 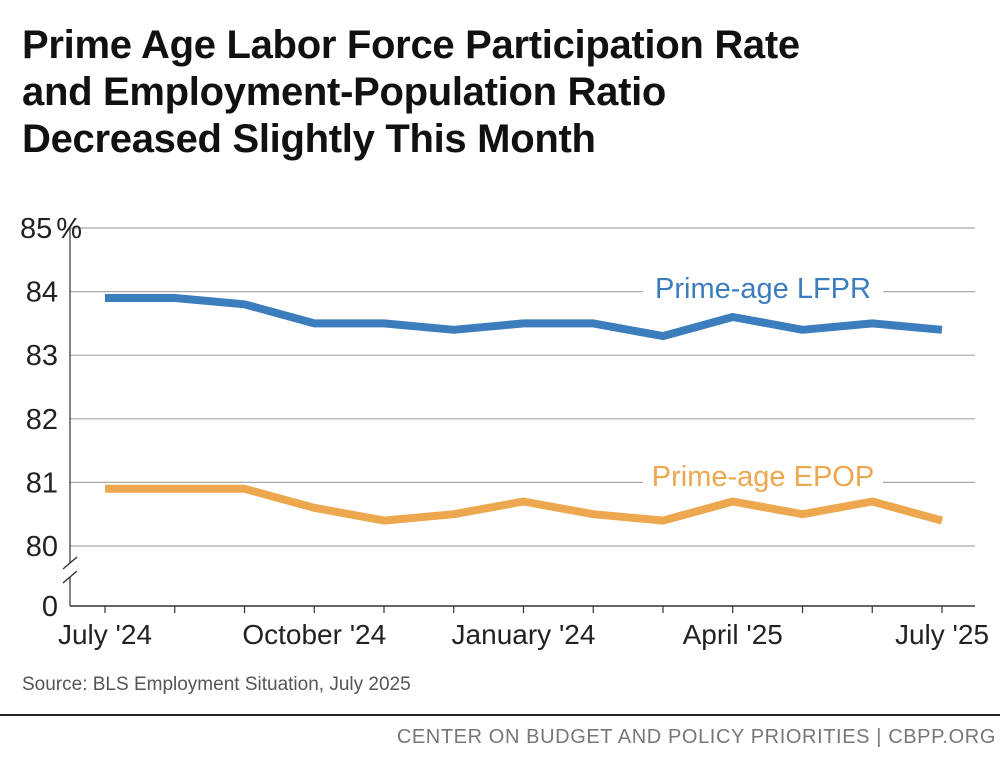 What do you see at coordinates (42, 356) in the screenshot?
I see `y-tick-label: 83` at bounding box center [42, 356].